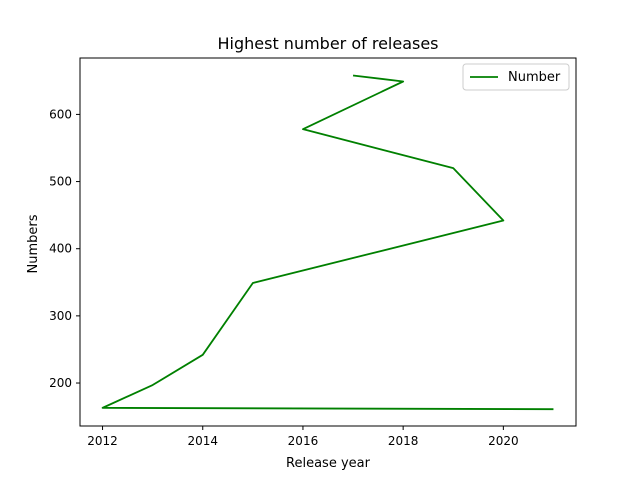  I want to click on x-tick-label: 2012, so click(102, 441).